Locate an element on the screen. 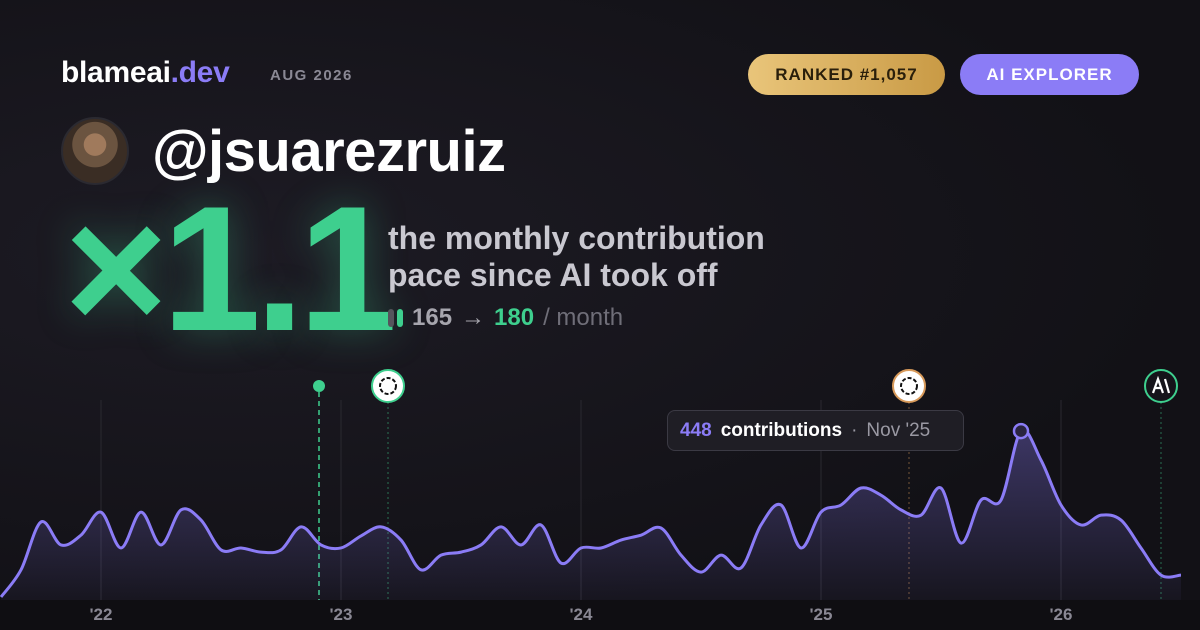 Image resolution: width=1200 pixels, height=630 pixels. tooltip-label: contributions is located at coordinates (781, 430).